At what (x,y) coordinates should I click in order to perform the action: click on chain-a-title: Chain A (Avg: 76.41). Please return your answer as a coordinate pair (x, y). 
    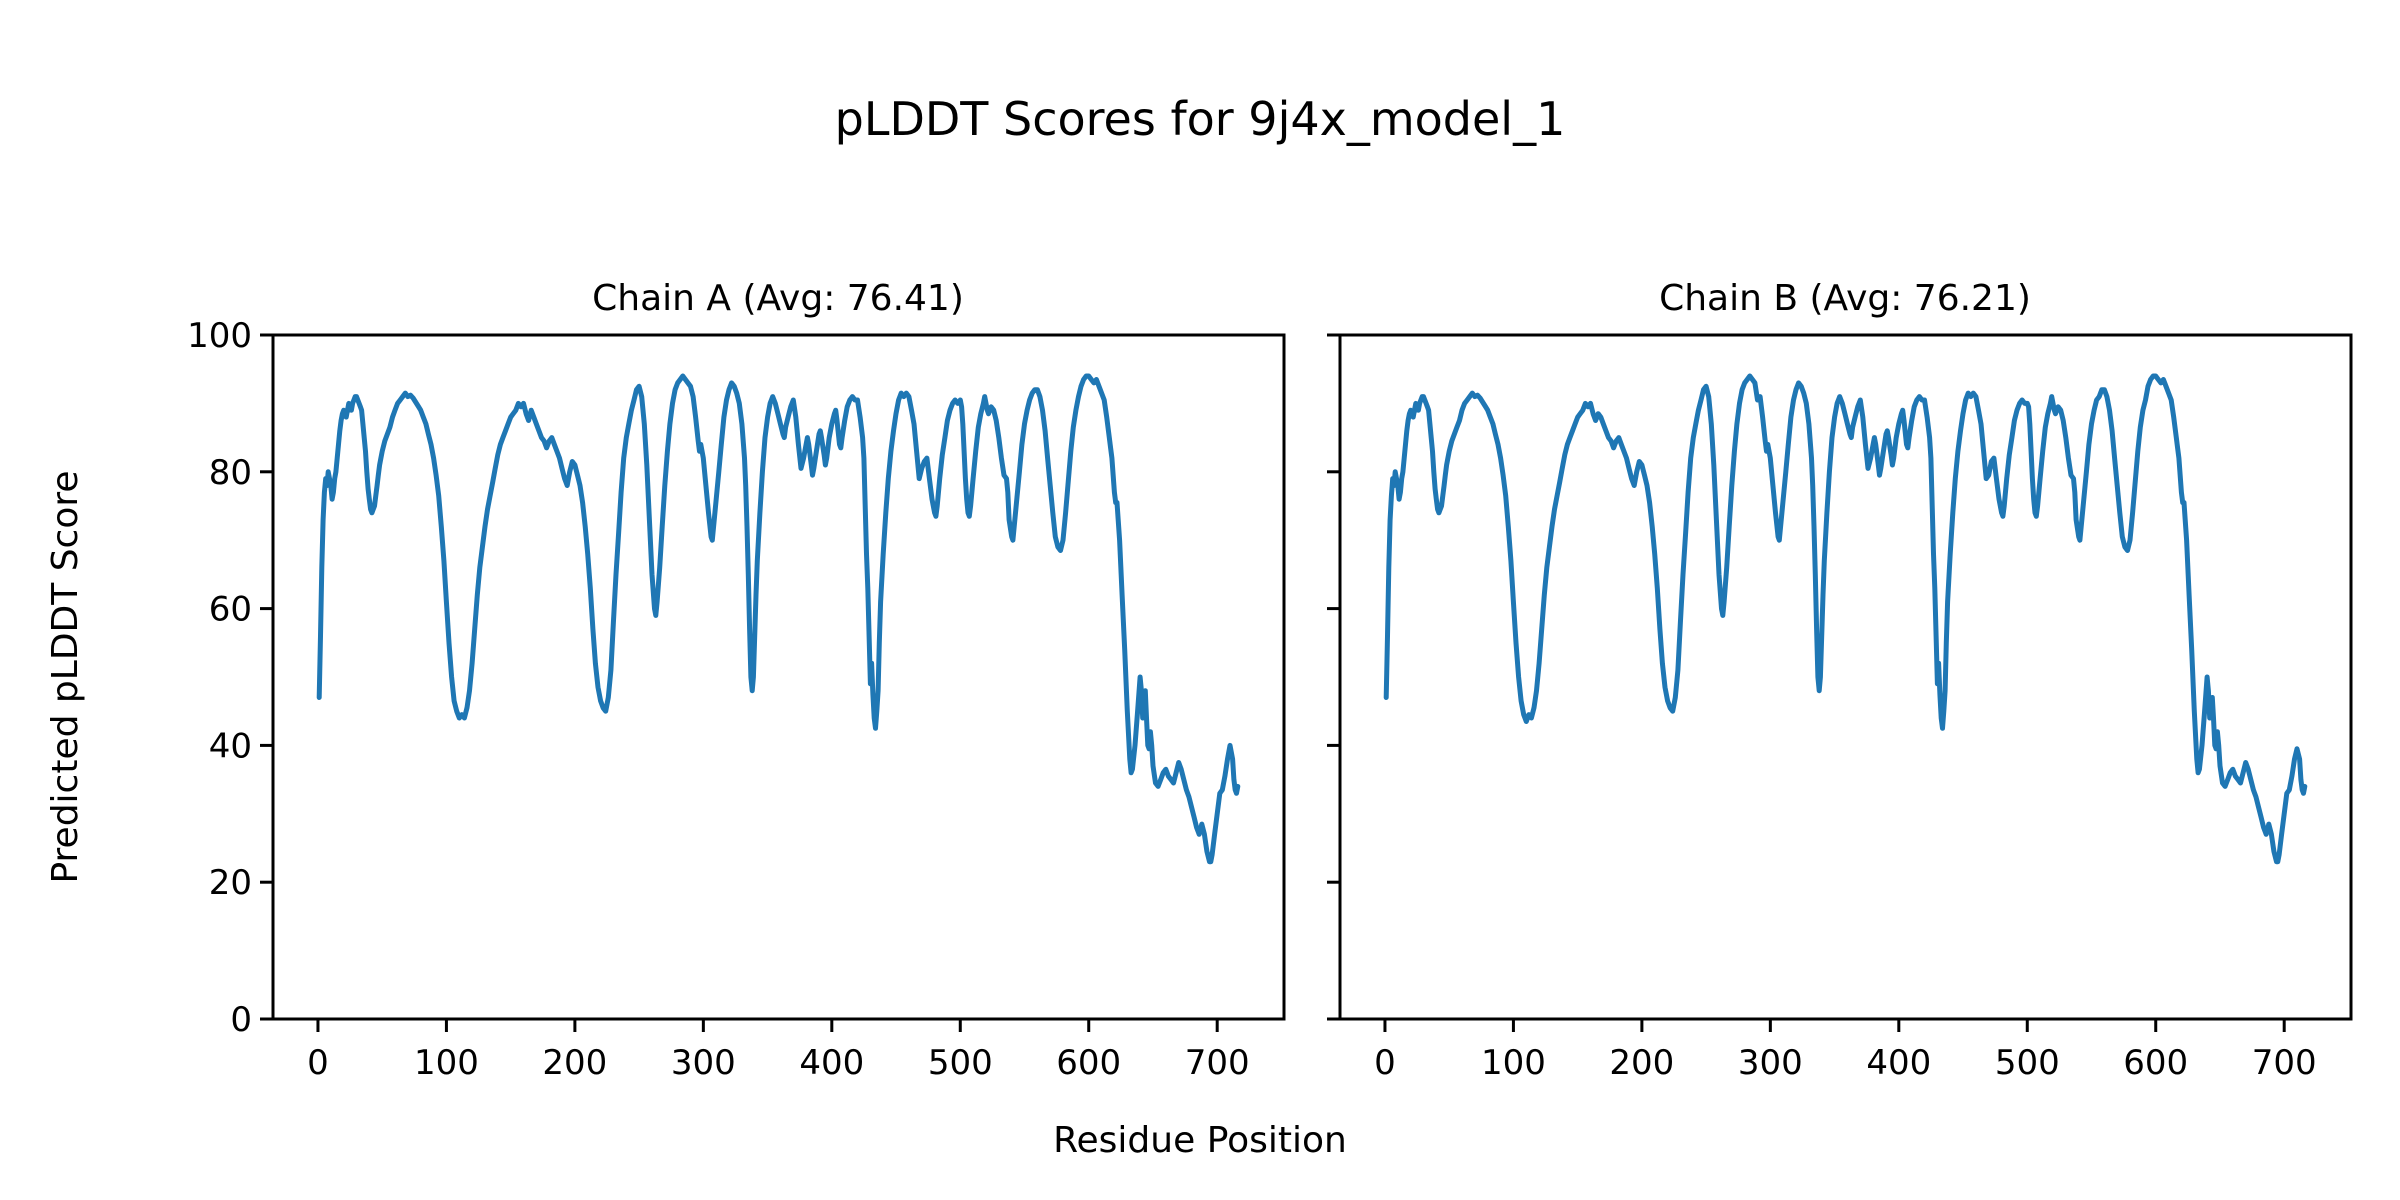
    Looking at the image, I should click on (778, 298).